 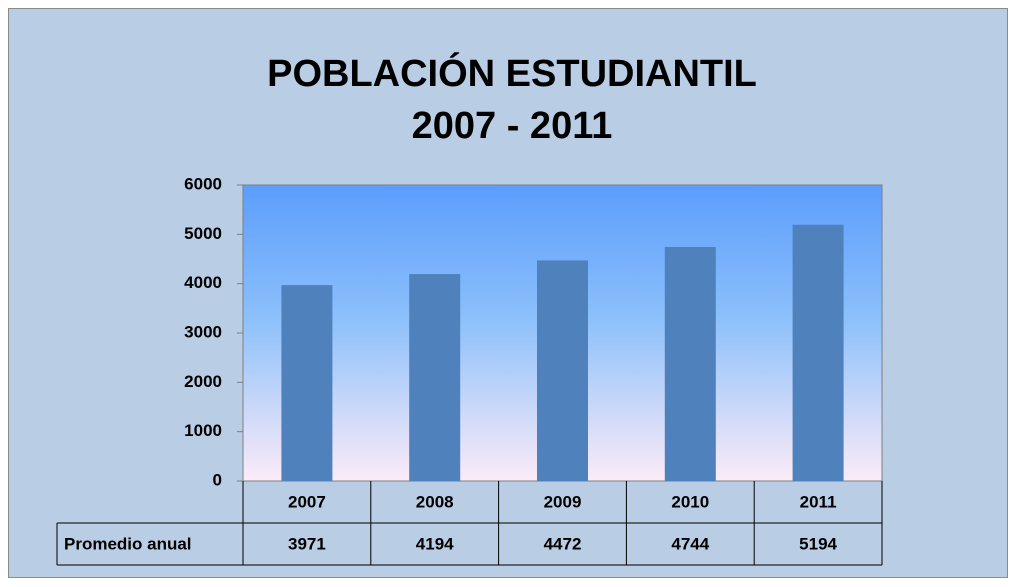 I want to click on y-tick-label: 0, so click(x=217, y=479).